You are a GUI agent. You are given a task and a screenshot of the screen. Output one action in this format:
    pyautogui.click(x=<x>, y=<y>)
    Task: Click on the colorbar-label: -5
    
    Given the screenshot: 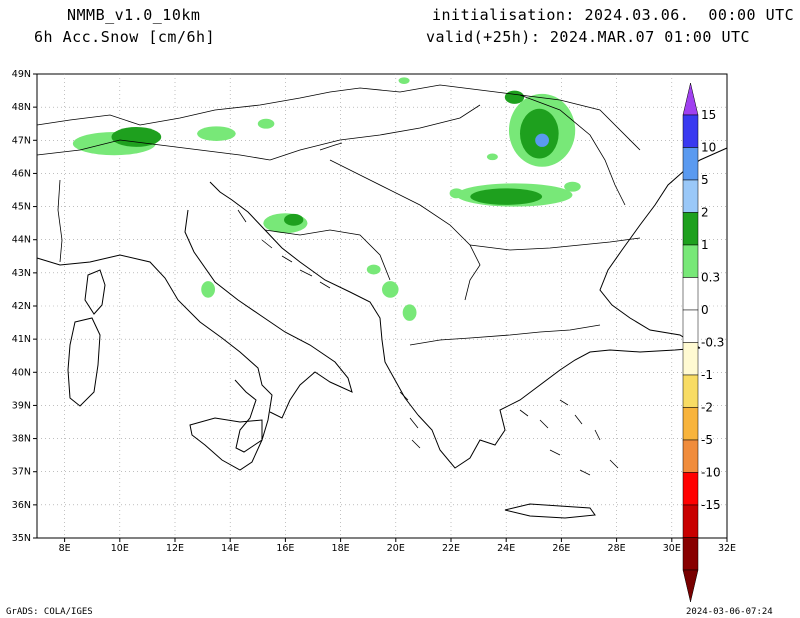 What is the action you would take?
    pyautogui.click(x=707, y=440)
    